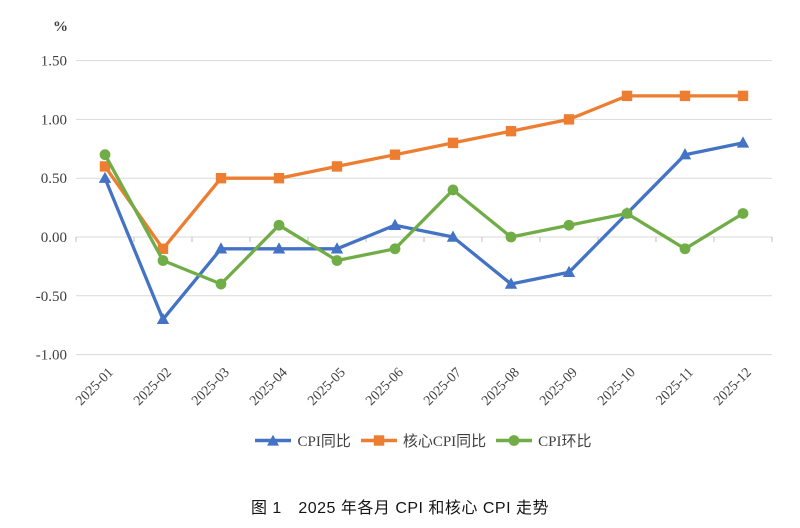  What do you see at coordinates (565, 442) in the screenshot?
I see `legend-label-cpi-mom: CPI环比` at bounding box center [565, 442].